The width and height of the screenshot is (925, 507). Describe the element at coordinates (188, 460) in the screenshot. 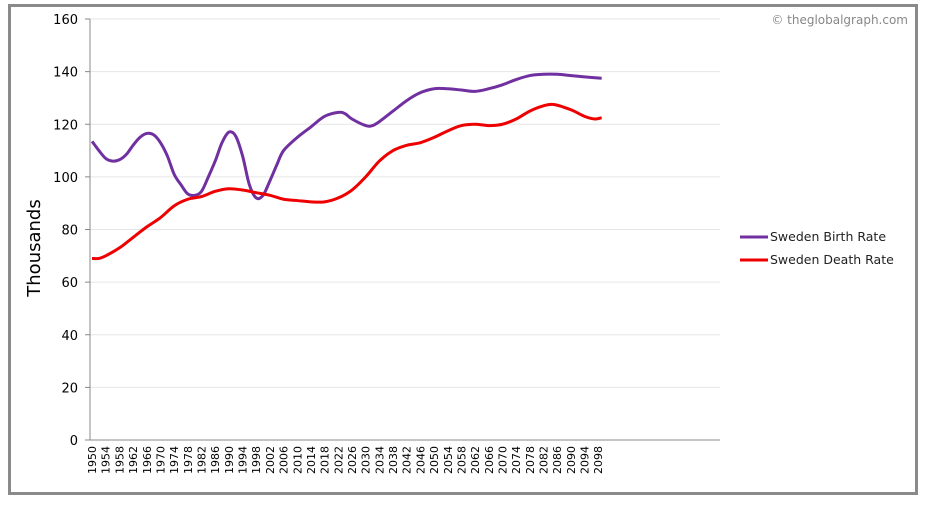

I see `x-tick-label: 1978` at that location.